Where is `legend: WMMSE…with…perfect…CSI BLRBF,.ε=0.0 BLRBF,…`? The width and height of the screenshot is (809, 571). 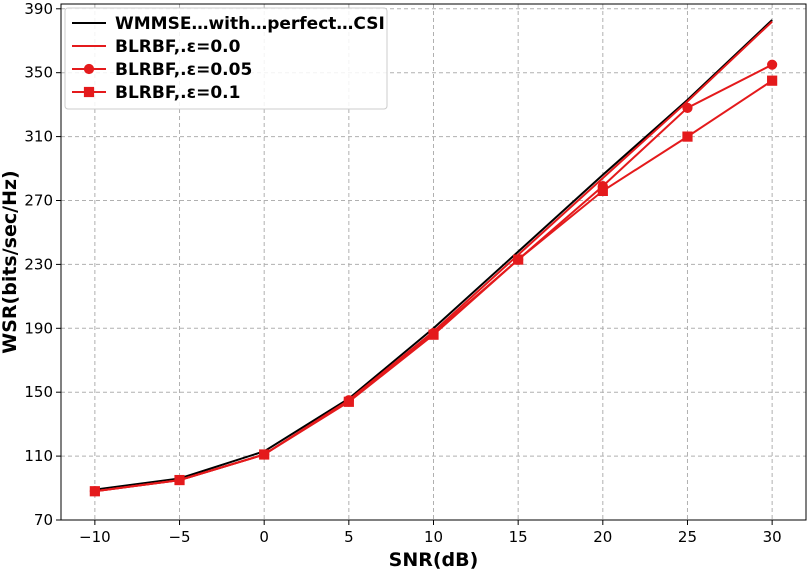 legend: WMMSE…with…perfect…CSI BLRBF,.ε=0.0 BLRBF,… is located at coordinates (226, 58).